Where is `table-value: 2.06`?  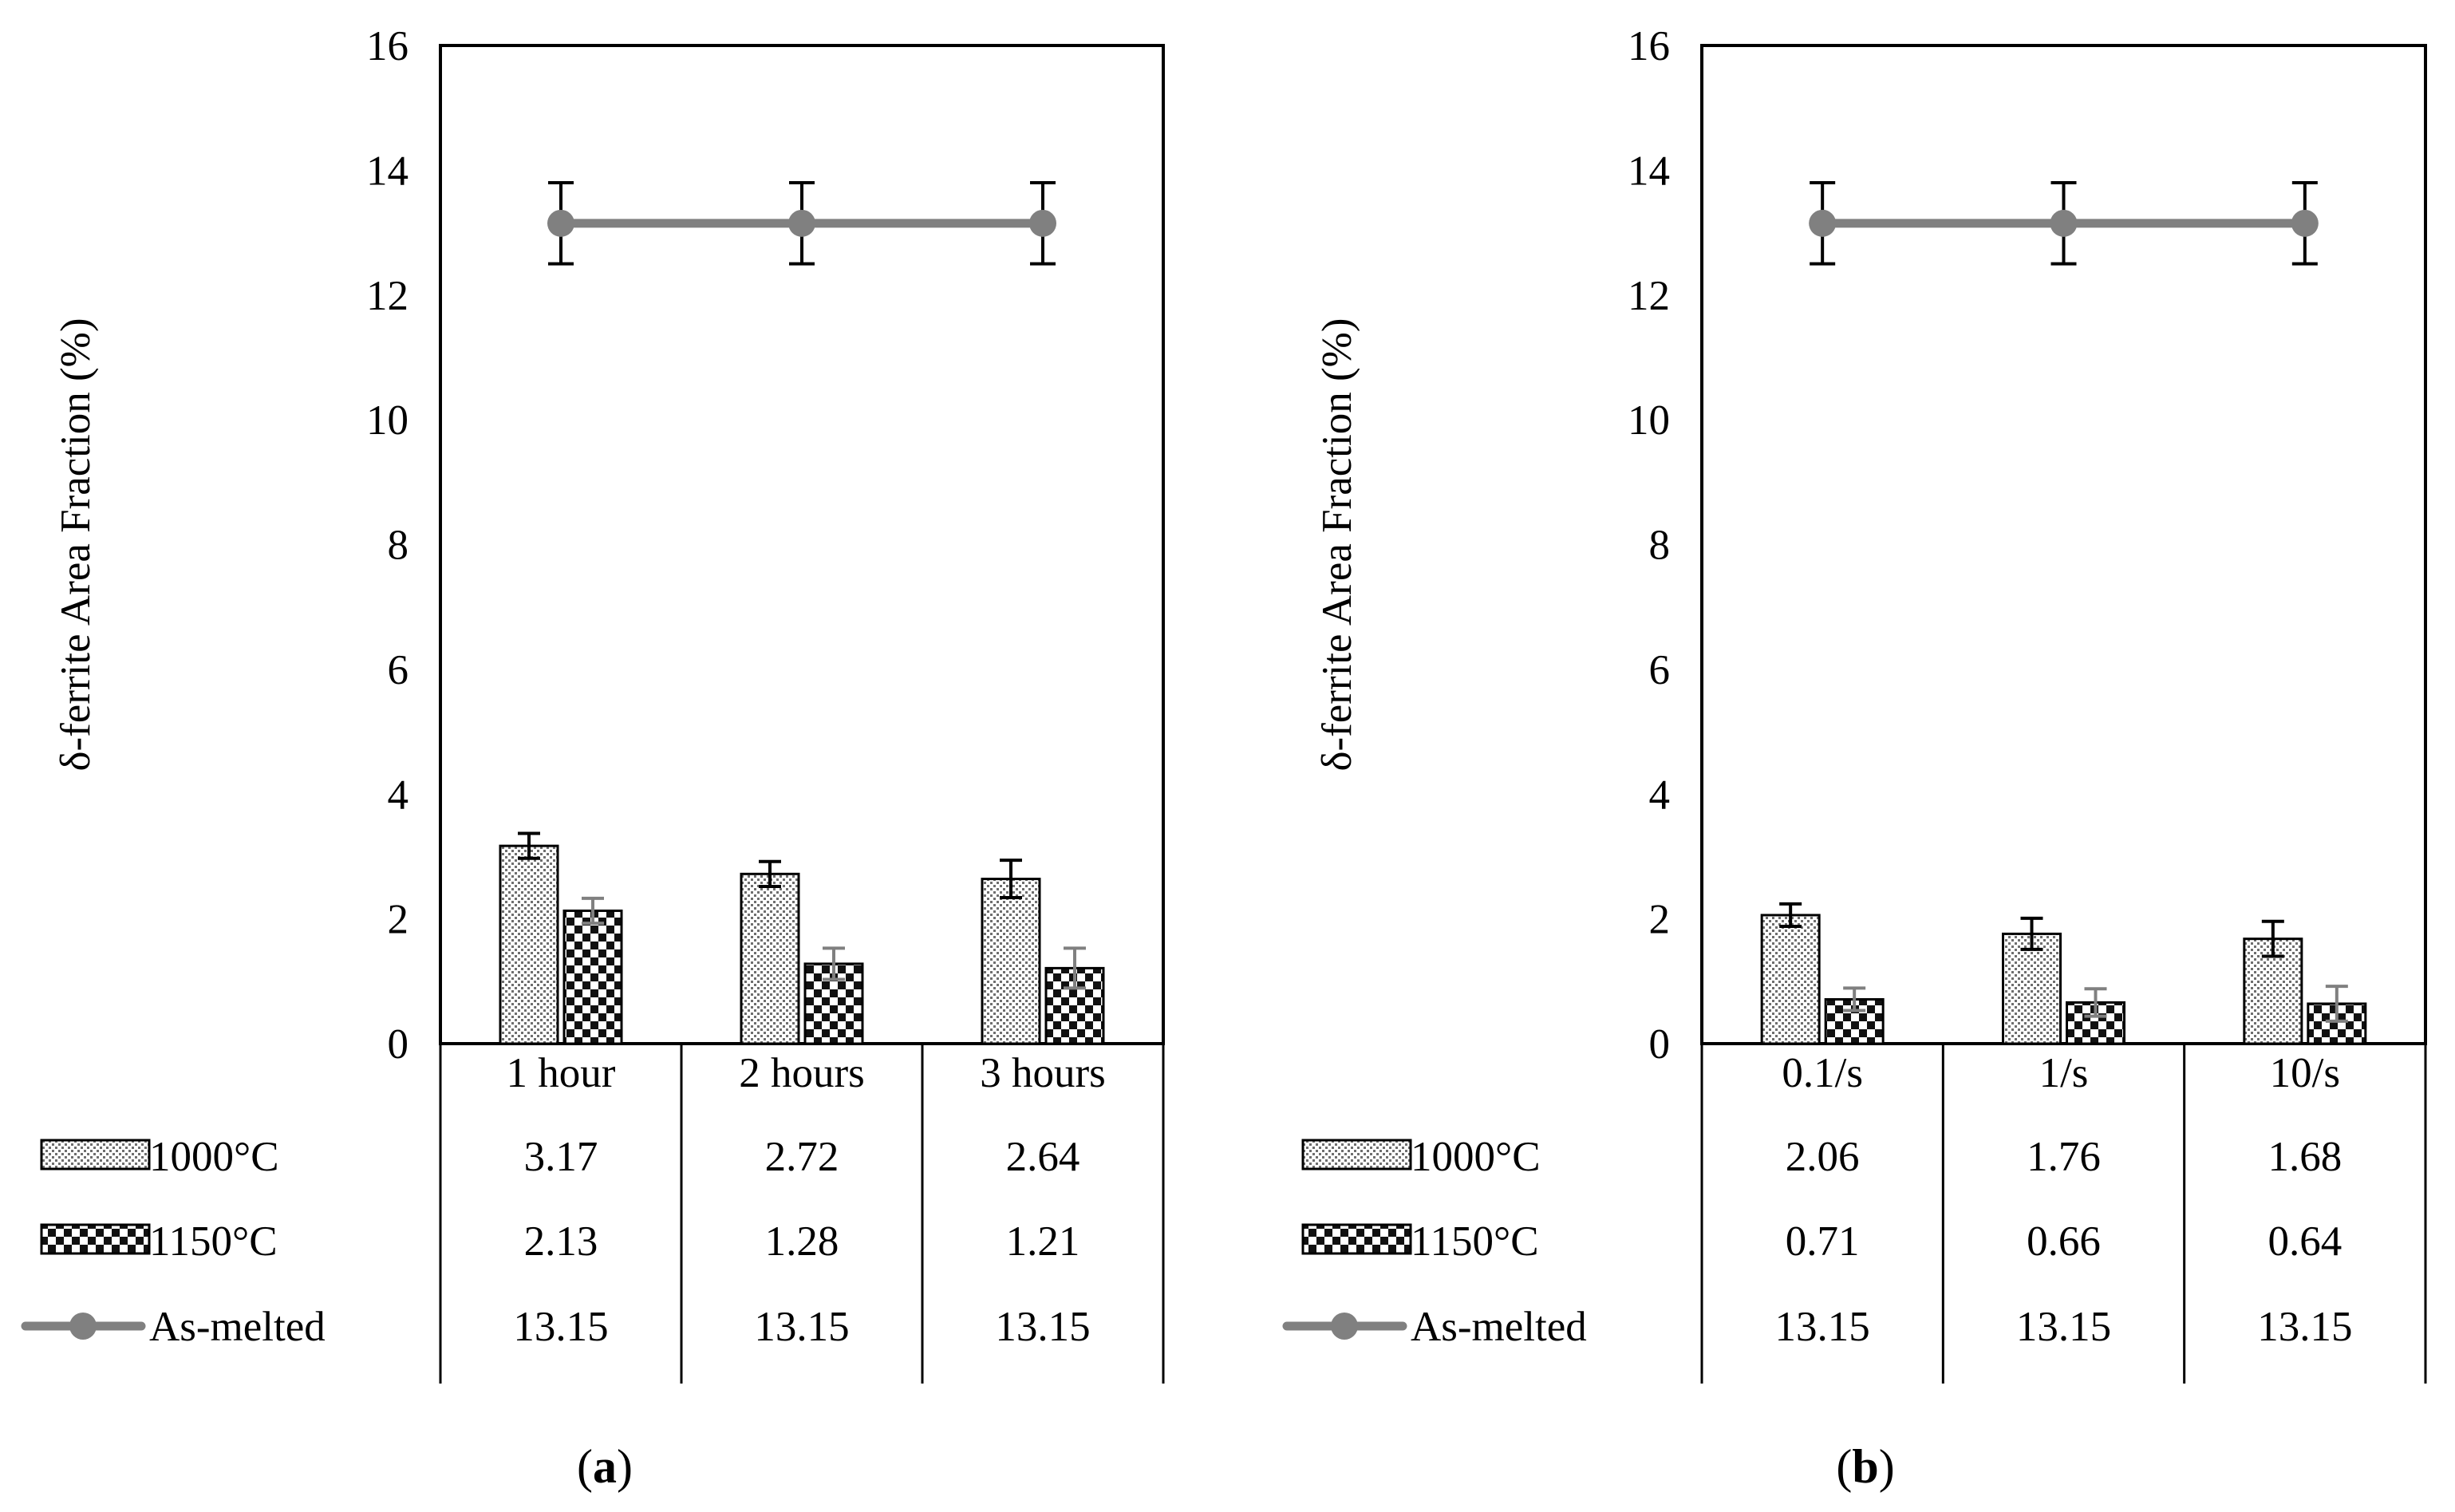 table-value: 2.06 is located at coordinates (1823, 1157).